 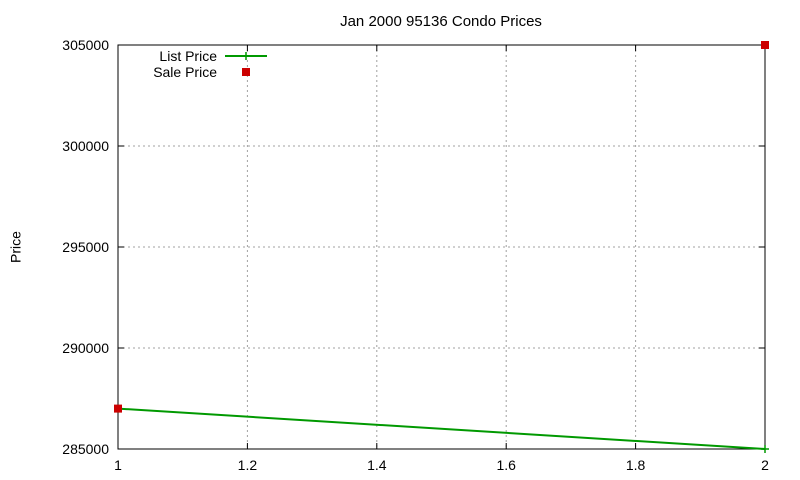 I want to click on y-tick-label: 290000, so click(x=85, y=348).